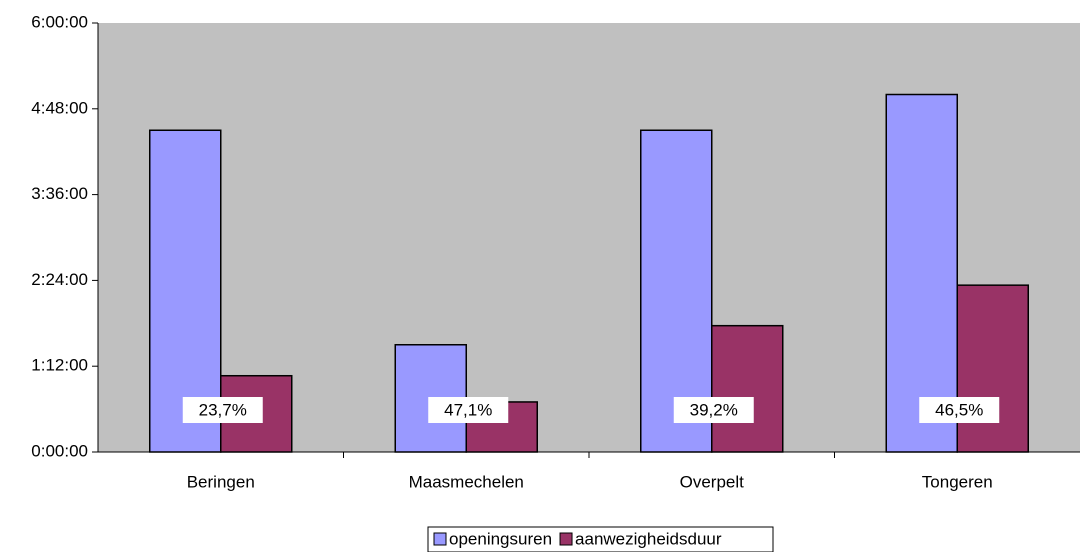 The image size is (1082, 552). I want to click on annotation: 39,2%, so click(714, 409).